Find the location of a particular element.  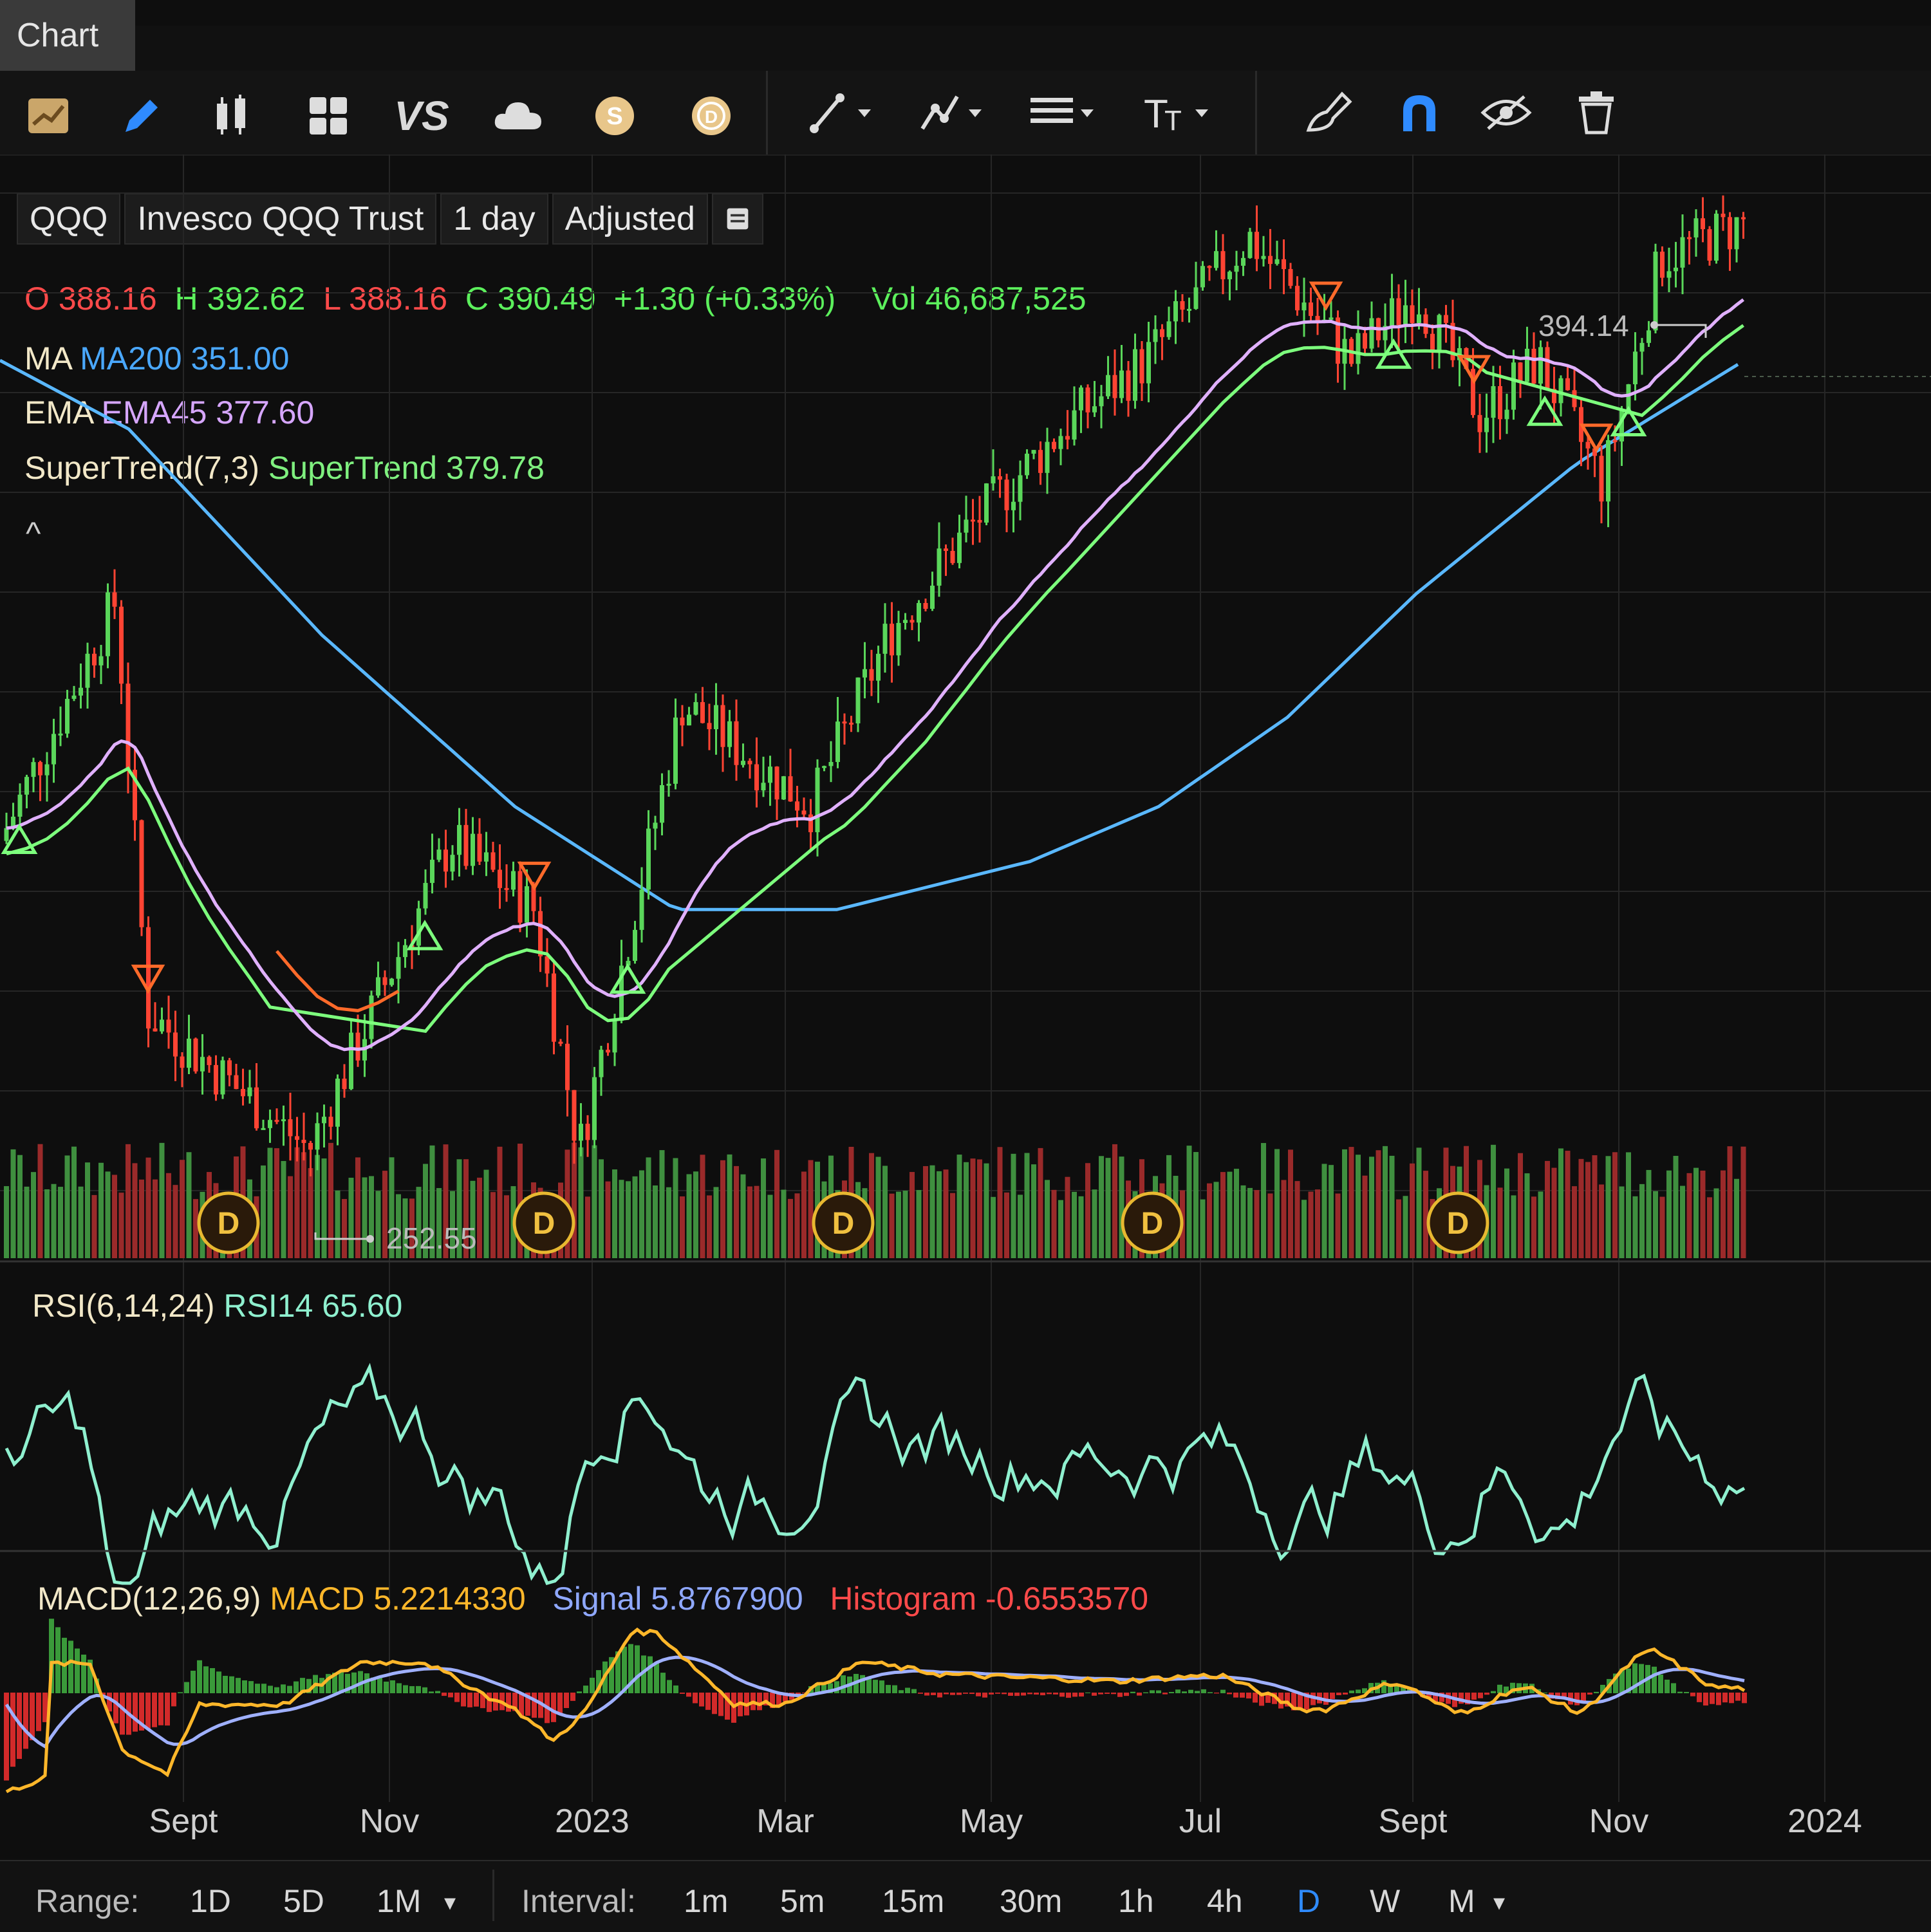

ma-legend: MA MA200 351.00 is located at coordinates (157, 358).